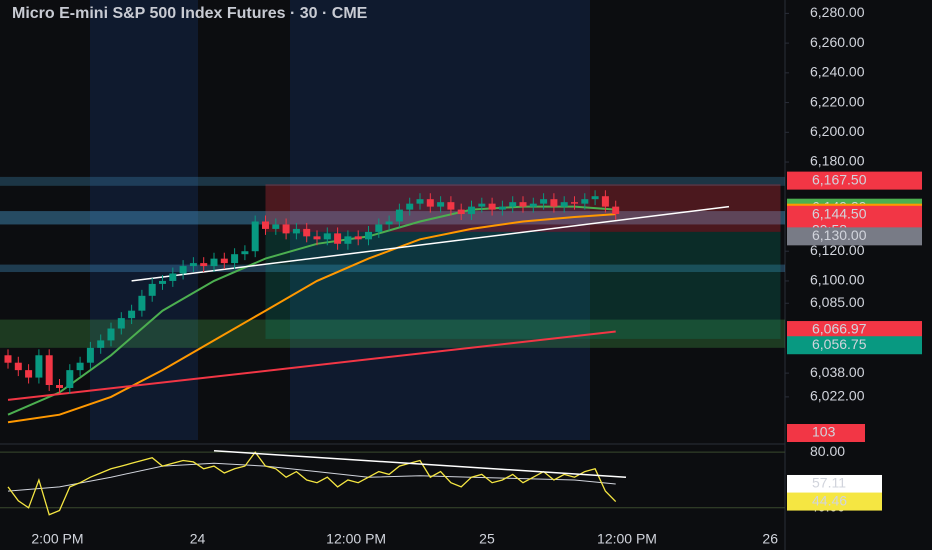 The width and height of the screenshot is (932, 550). I want to click on session-band, so click(144, 220).